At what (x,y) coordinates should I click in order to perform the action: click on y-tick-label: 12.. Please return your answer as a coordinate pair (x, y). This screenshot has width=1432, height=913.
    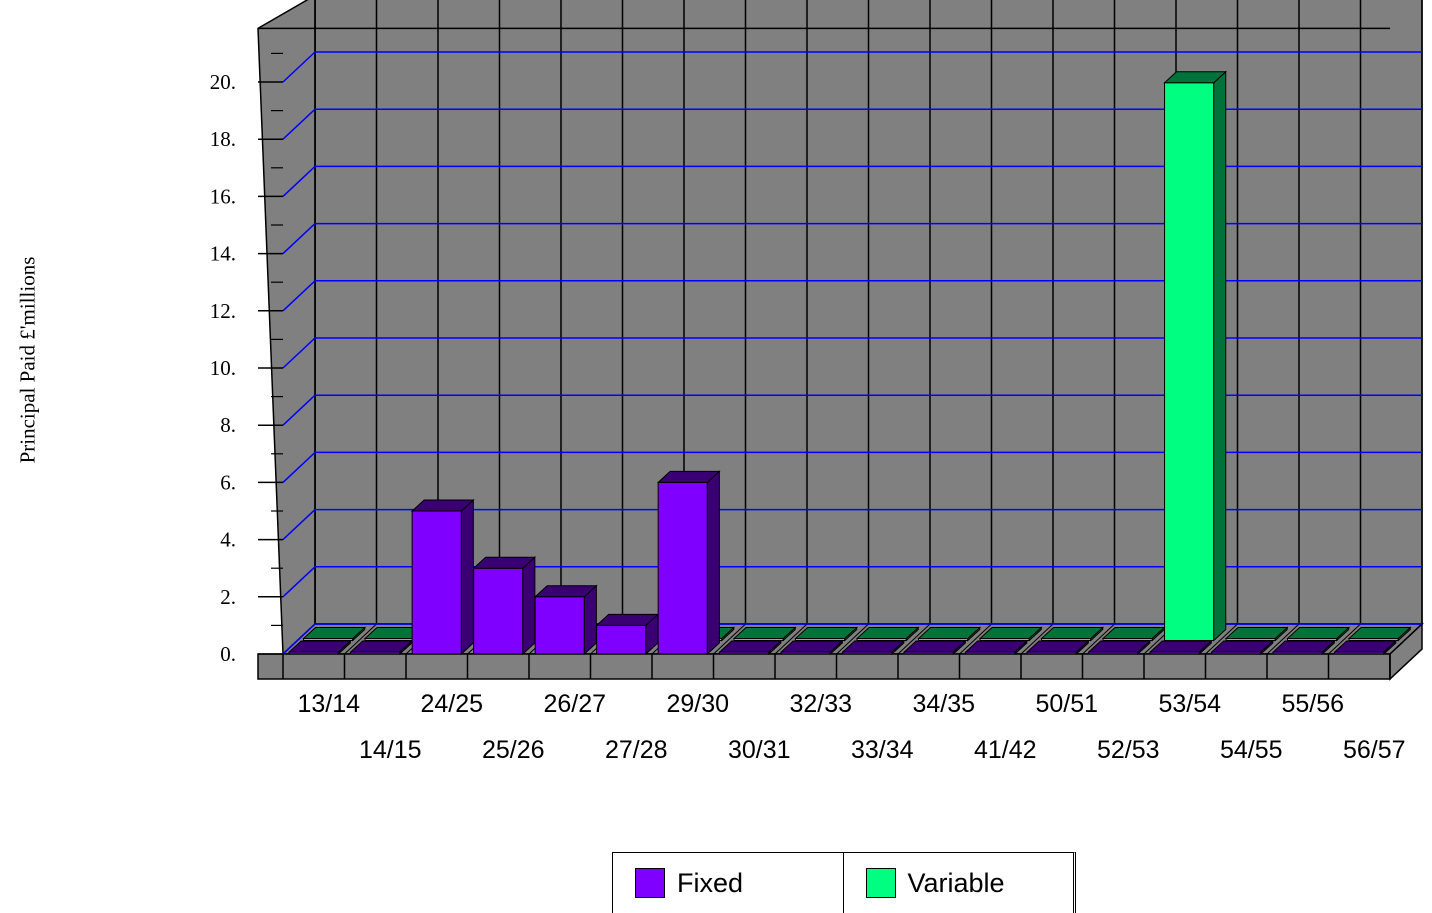
    Looking at the image, I should click on (223, 311).